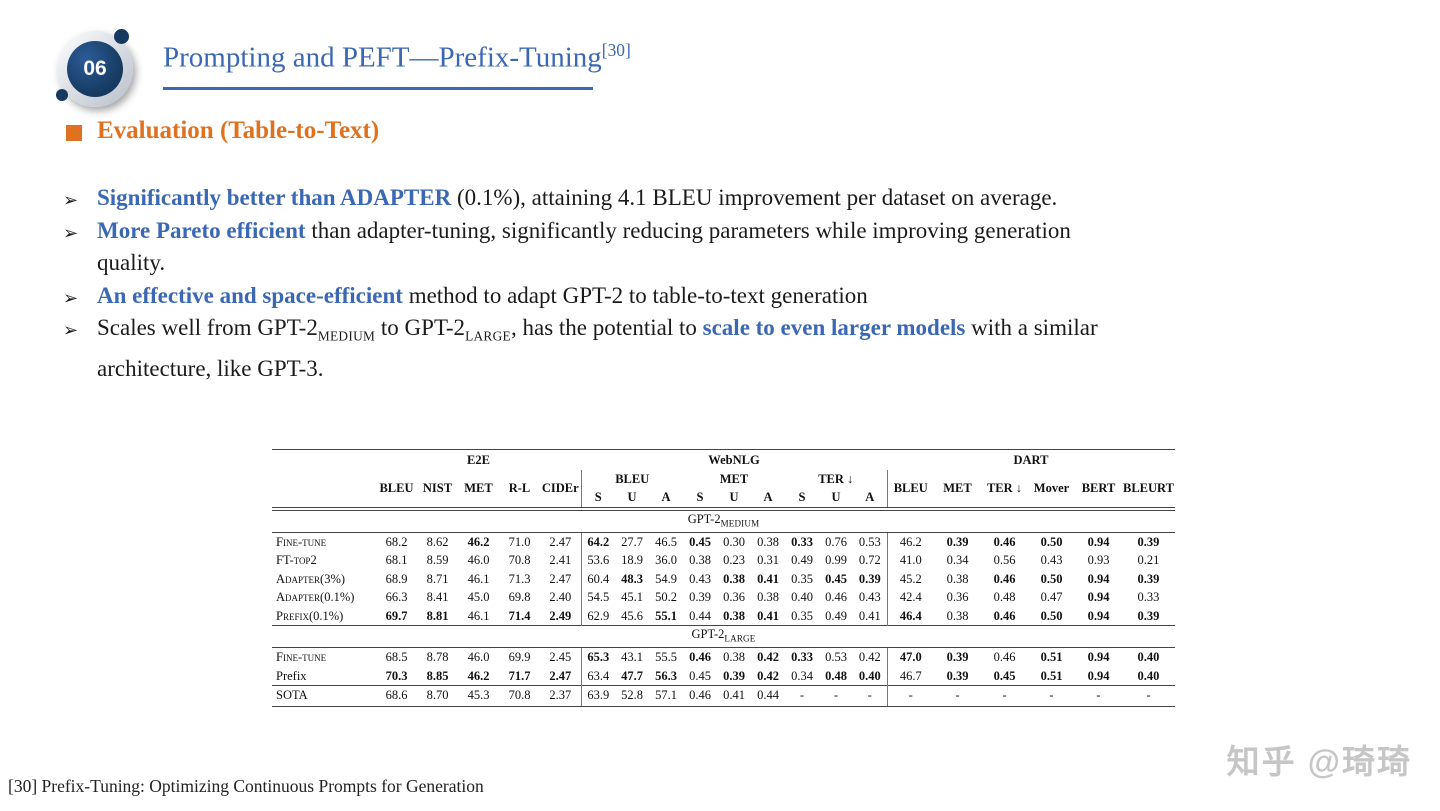 The width and height of the screenshot is (1440, 811). I want to click on data-cell: 8.71, so click(437, 578).